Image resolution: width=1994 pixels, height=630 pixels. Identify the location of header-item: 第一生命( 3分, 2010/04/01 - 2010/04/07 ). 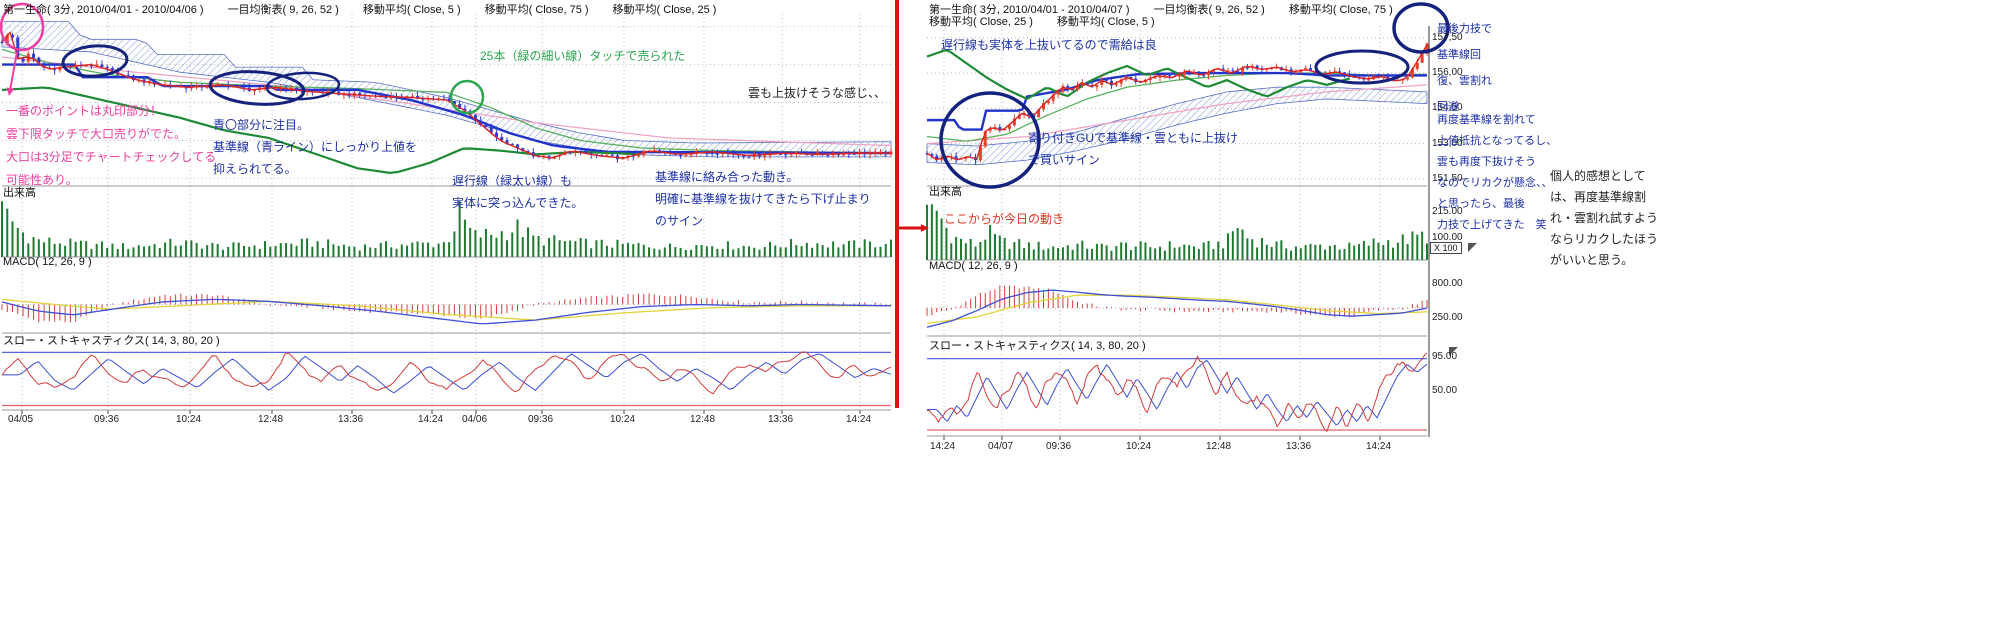
(1029, 10).